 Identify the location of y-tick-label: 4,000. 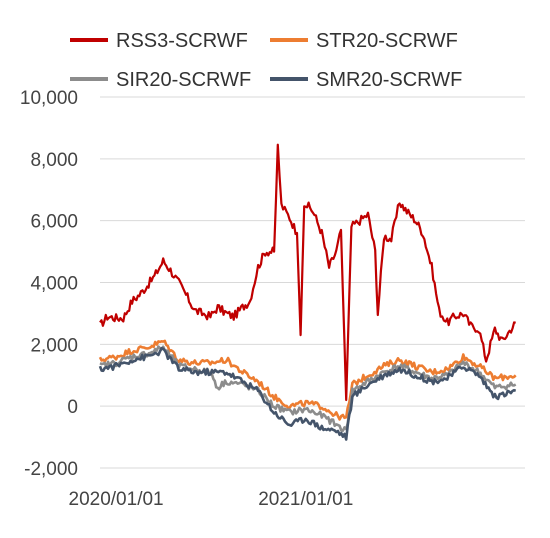
(54, 284).